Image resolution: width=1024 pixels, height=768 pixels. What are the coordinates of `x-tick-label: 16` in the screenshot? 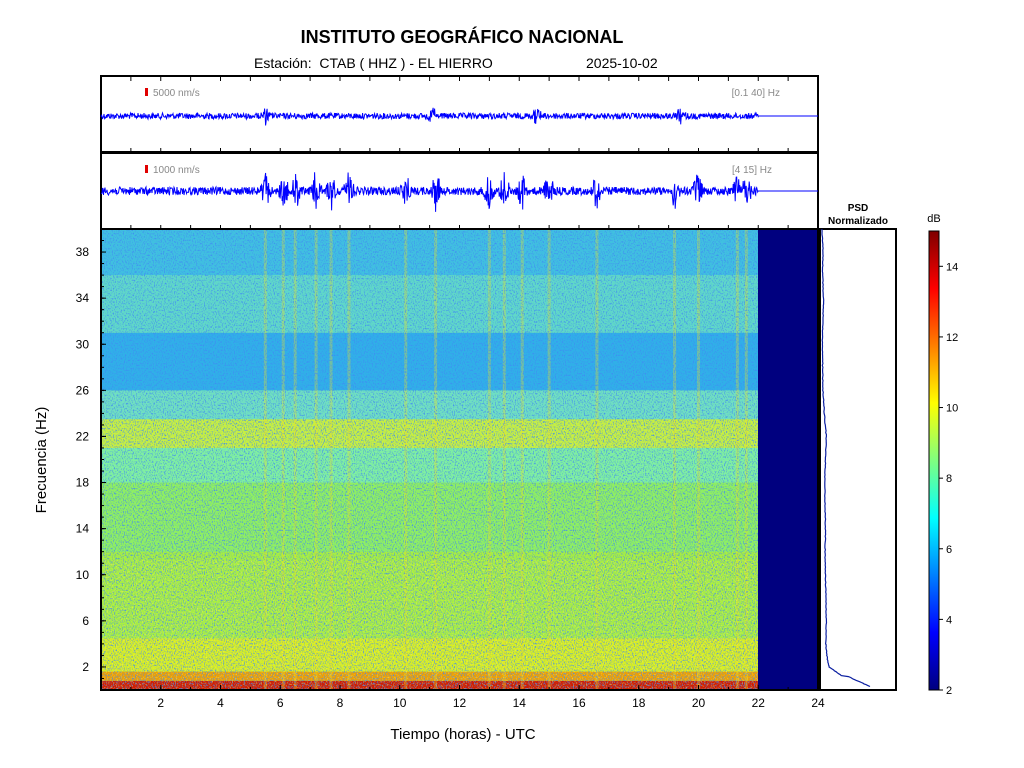 It's located at (579, 703).